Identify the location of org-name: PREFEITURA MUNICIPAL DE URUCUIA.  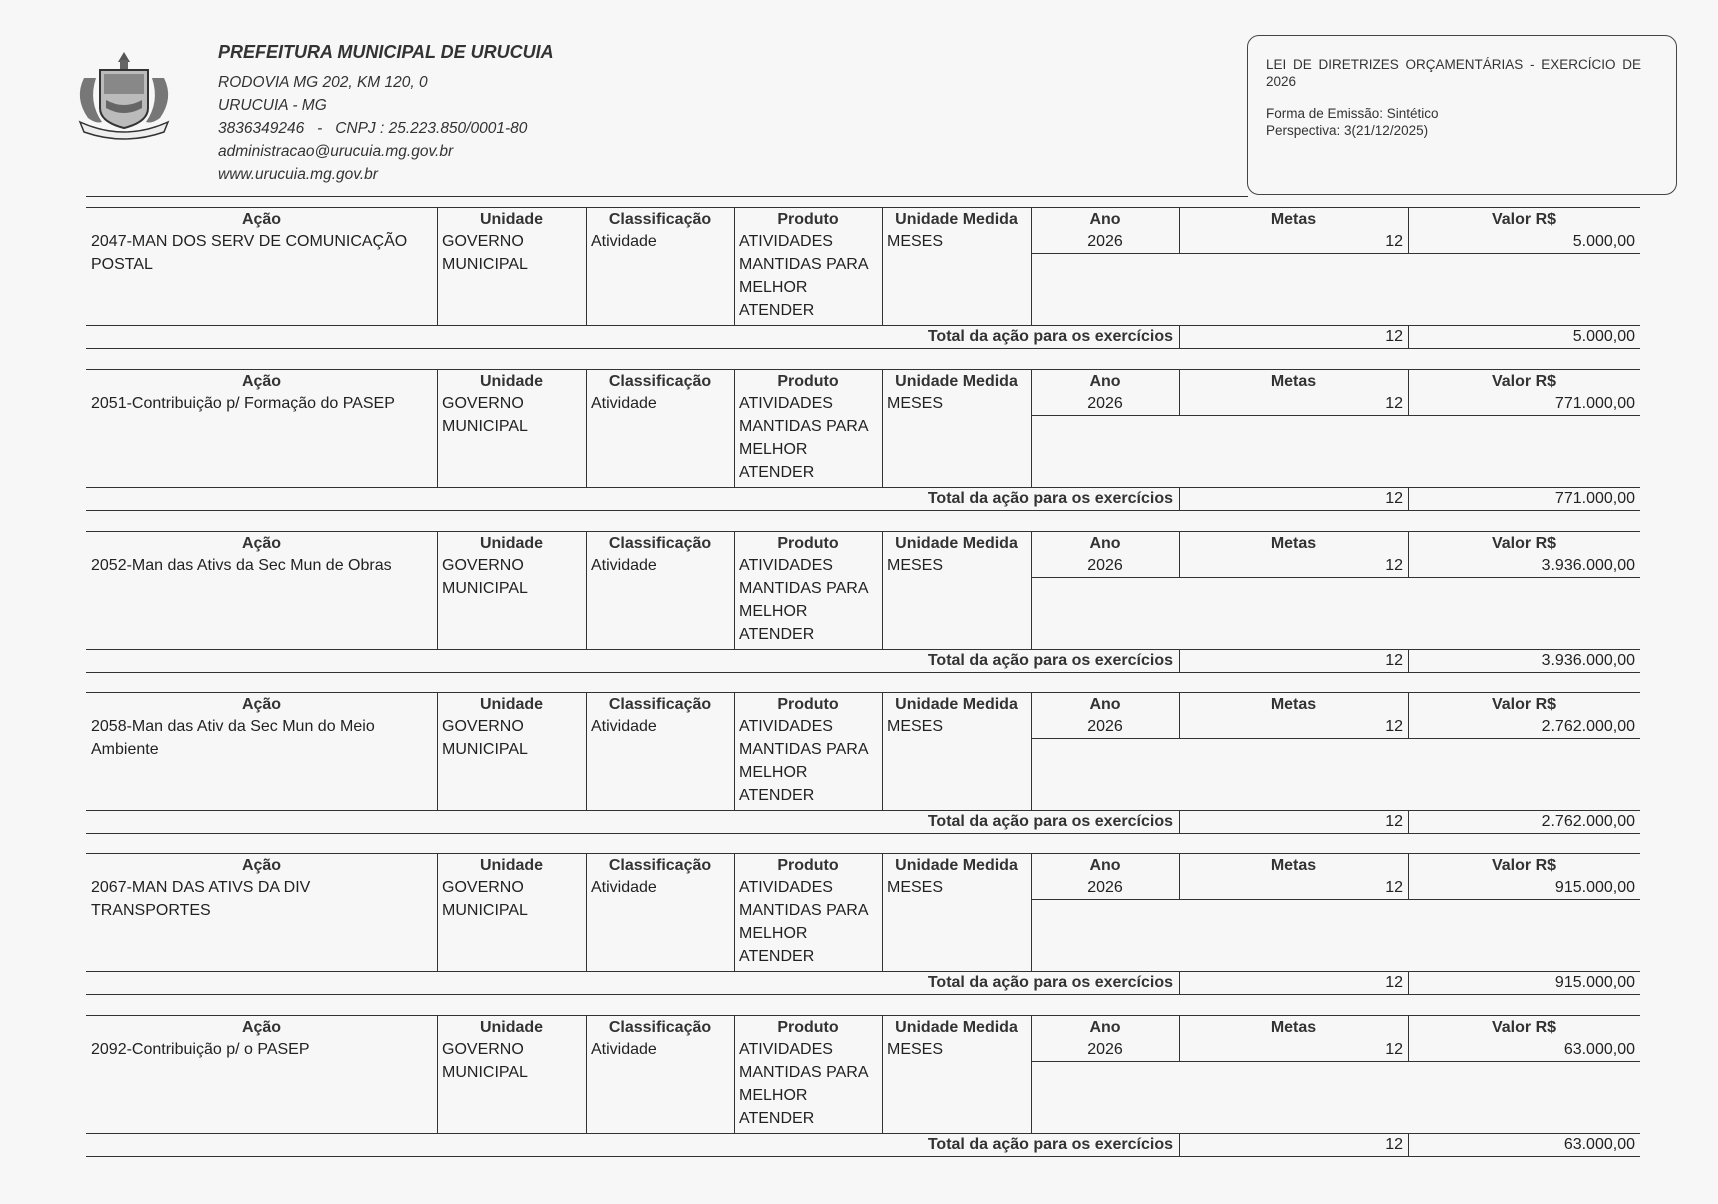
(386, 52).